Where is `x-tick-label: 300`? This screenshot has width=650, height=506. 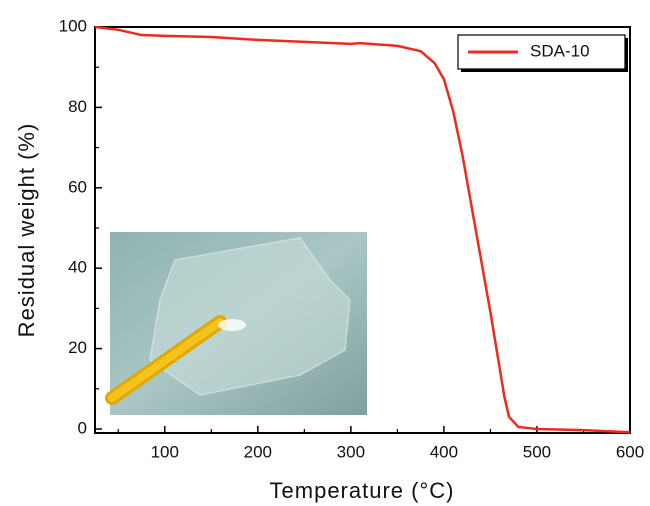 x-tick-label: 300 is located at coordinates (351, 451).